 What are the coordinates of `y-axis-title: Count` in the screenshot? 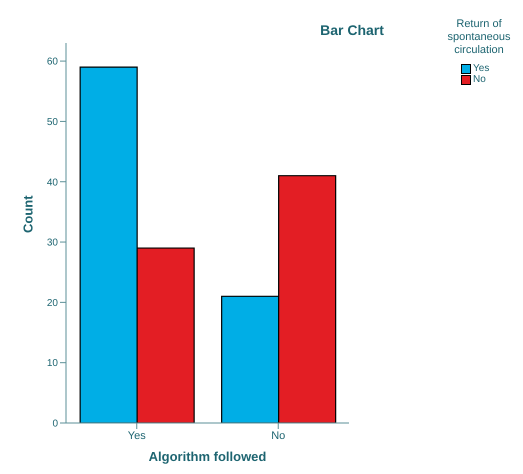 It's located at (28, 213).